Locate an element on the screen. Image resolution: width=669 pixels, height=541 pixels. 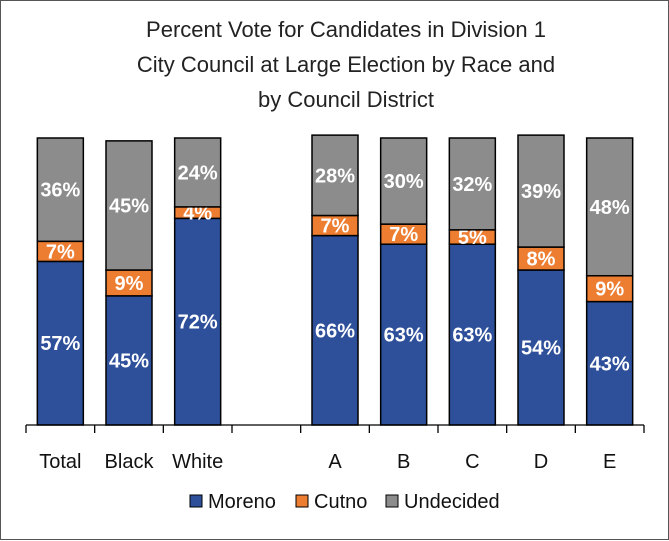
bar-undecided-b is located at coordinates (403, 181).